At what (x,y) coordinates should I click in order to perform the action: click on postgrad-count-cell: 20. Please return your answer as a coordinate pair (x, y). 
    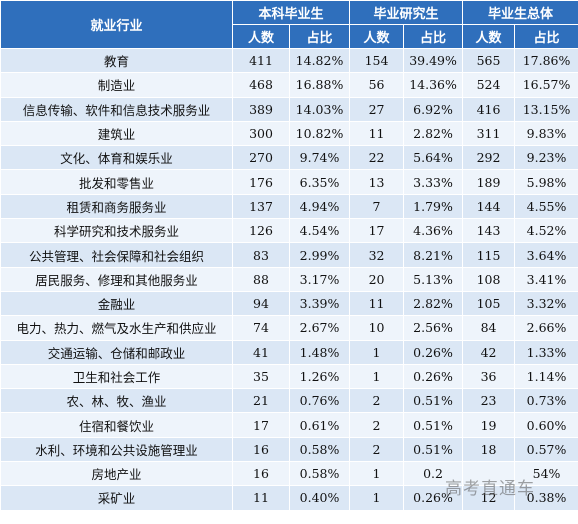
    Looking at the image, I should click on (377, 279).